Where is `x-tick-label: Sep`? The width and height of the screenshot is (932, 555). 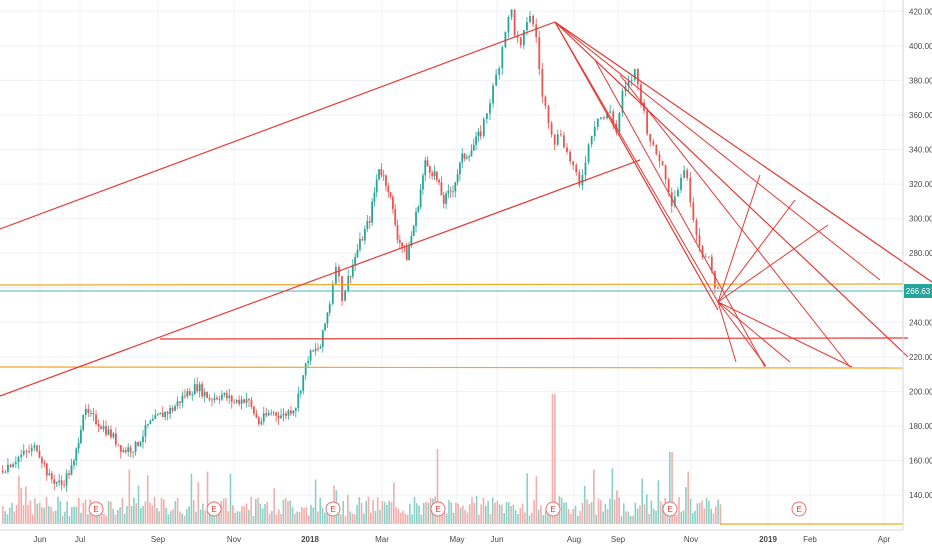
x-tick-label: Sep is located at coordinates (158, 539).